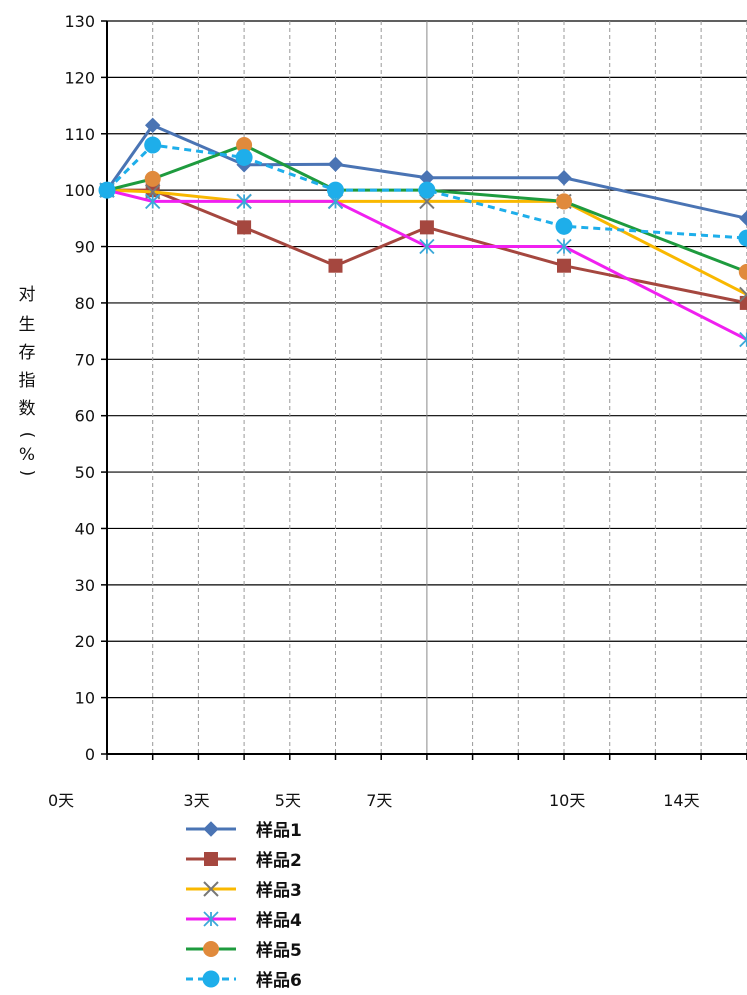  Describe the element at coordinates (244, 920) in the screenshot. I see `legend-entry: 样品4` at that location.